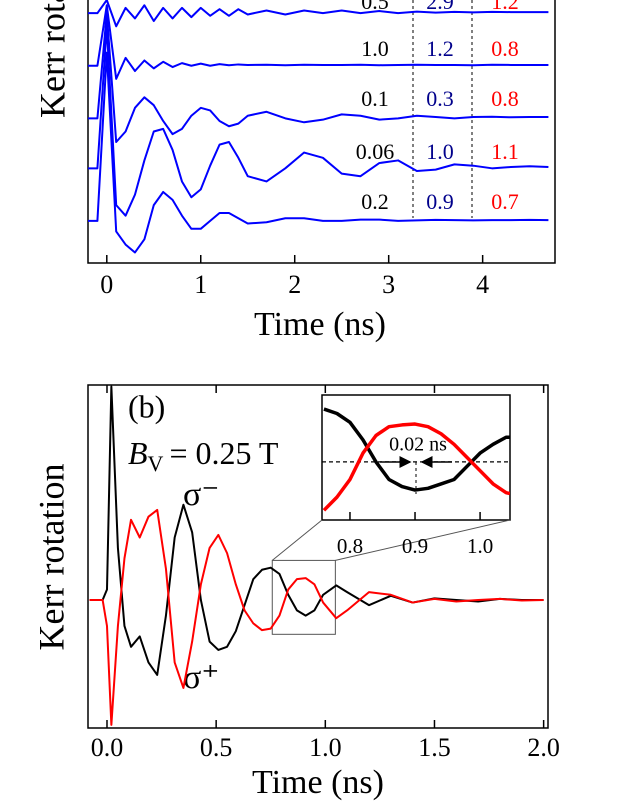  What do you see at coordinates (505, 201) in the screenshot?
I see `trace-label: 0.7` at bounding box center [505, 201].